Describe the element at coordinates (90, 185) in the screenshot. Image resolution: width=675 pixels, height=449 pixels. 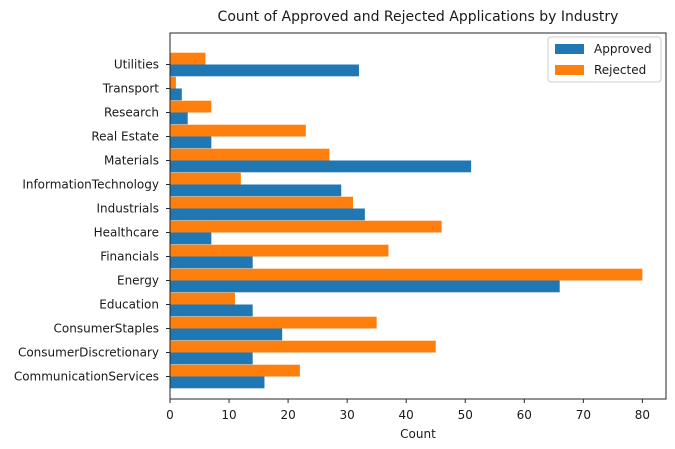
I see `y-tick-label: InformationTechnology` at that location.